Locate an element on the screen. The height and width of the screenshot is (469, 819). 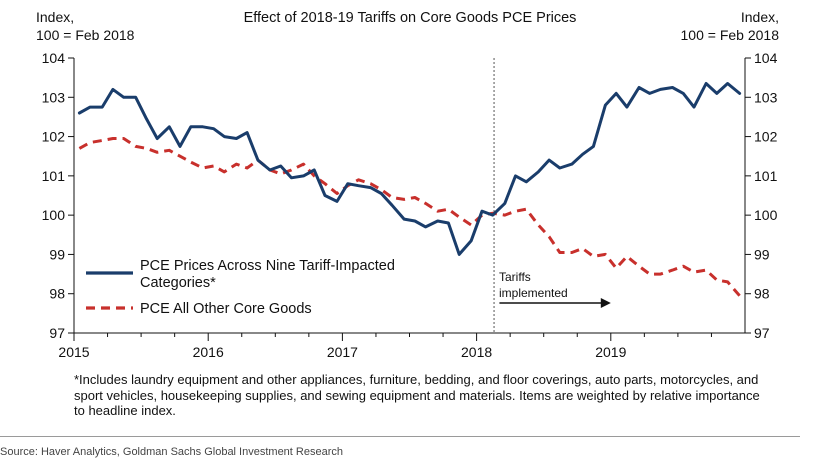
right-axis-label-line-2: 100 = Feb 2018 is located at coordinates (730, 35).